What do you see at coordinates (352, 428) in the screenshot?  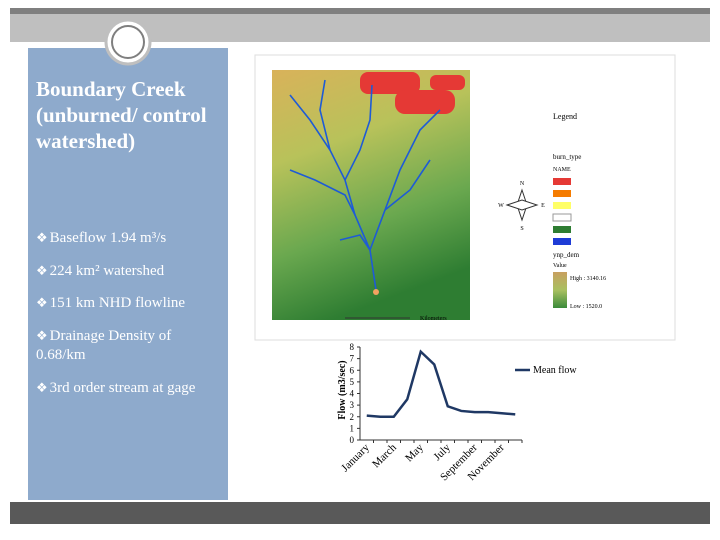 I see `y-tick-label: 1` at bounding box center [352, 428].